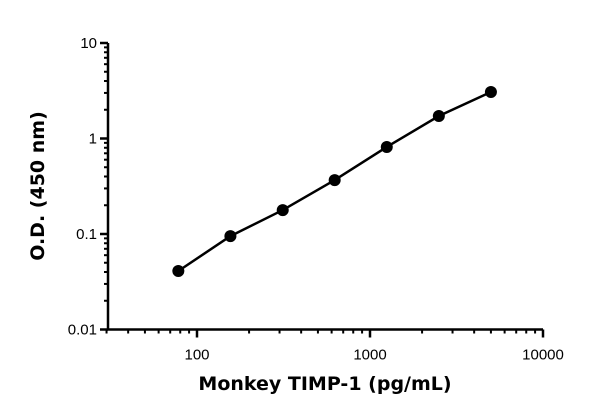 The image size is (600, 416). I want to click on y-axis-title: O.D. (450 nm), so click(38, 186).